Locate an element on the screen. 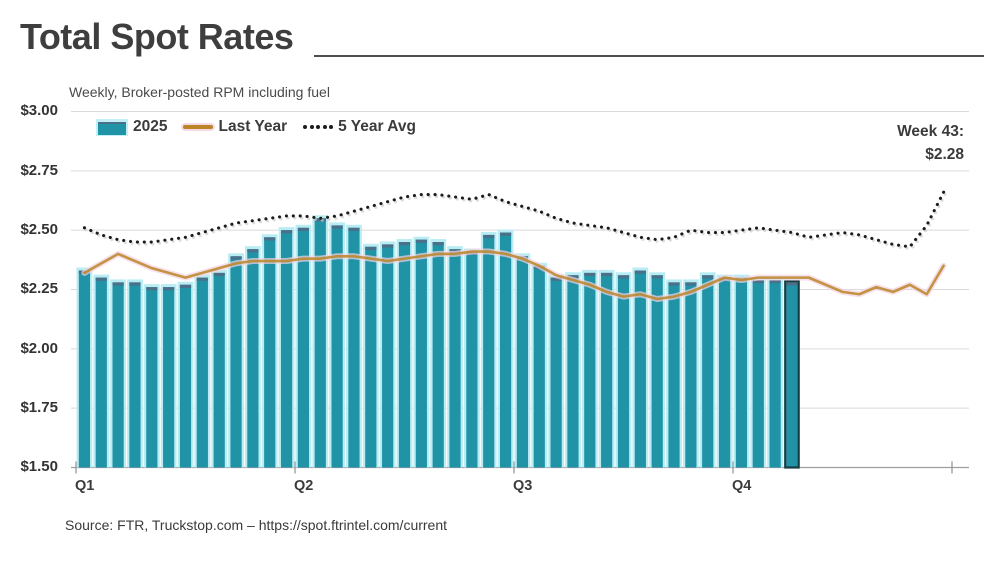 This screenshot has height=561, width=997. legend-item-2025: 2025 is located at coordinates (131, 127).